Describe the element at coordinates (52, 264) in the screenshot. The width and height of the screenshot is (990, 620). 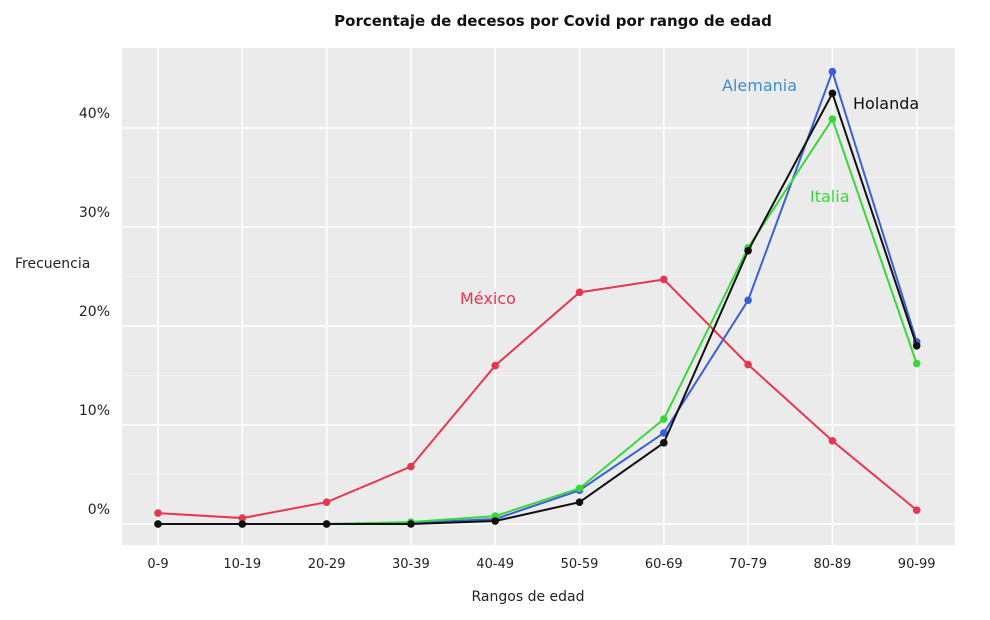
I see `y-axis-label: Frecuencia` at that location.